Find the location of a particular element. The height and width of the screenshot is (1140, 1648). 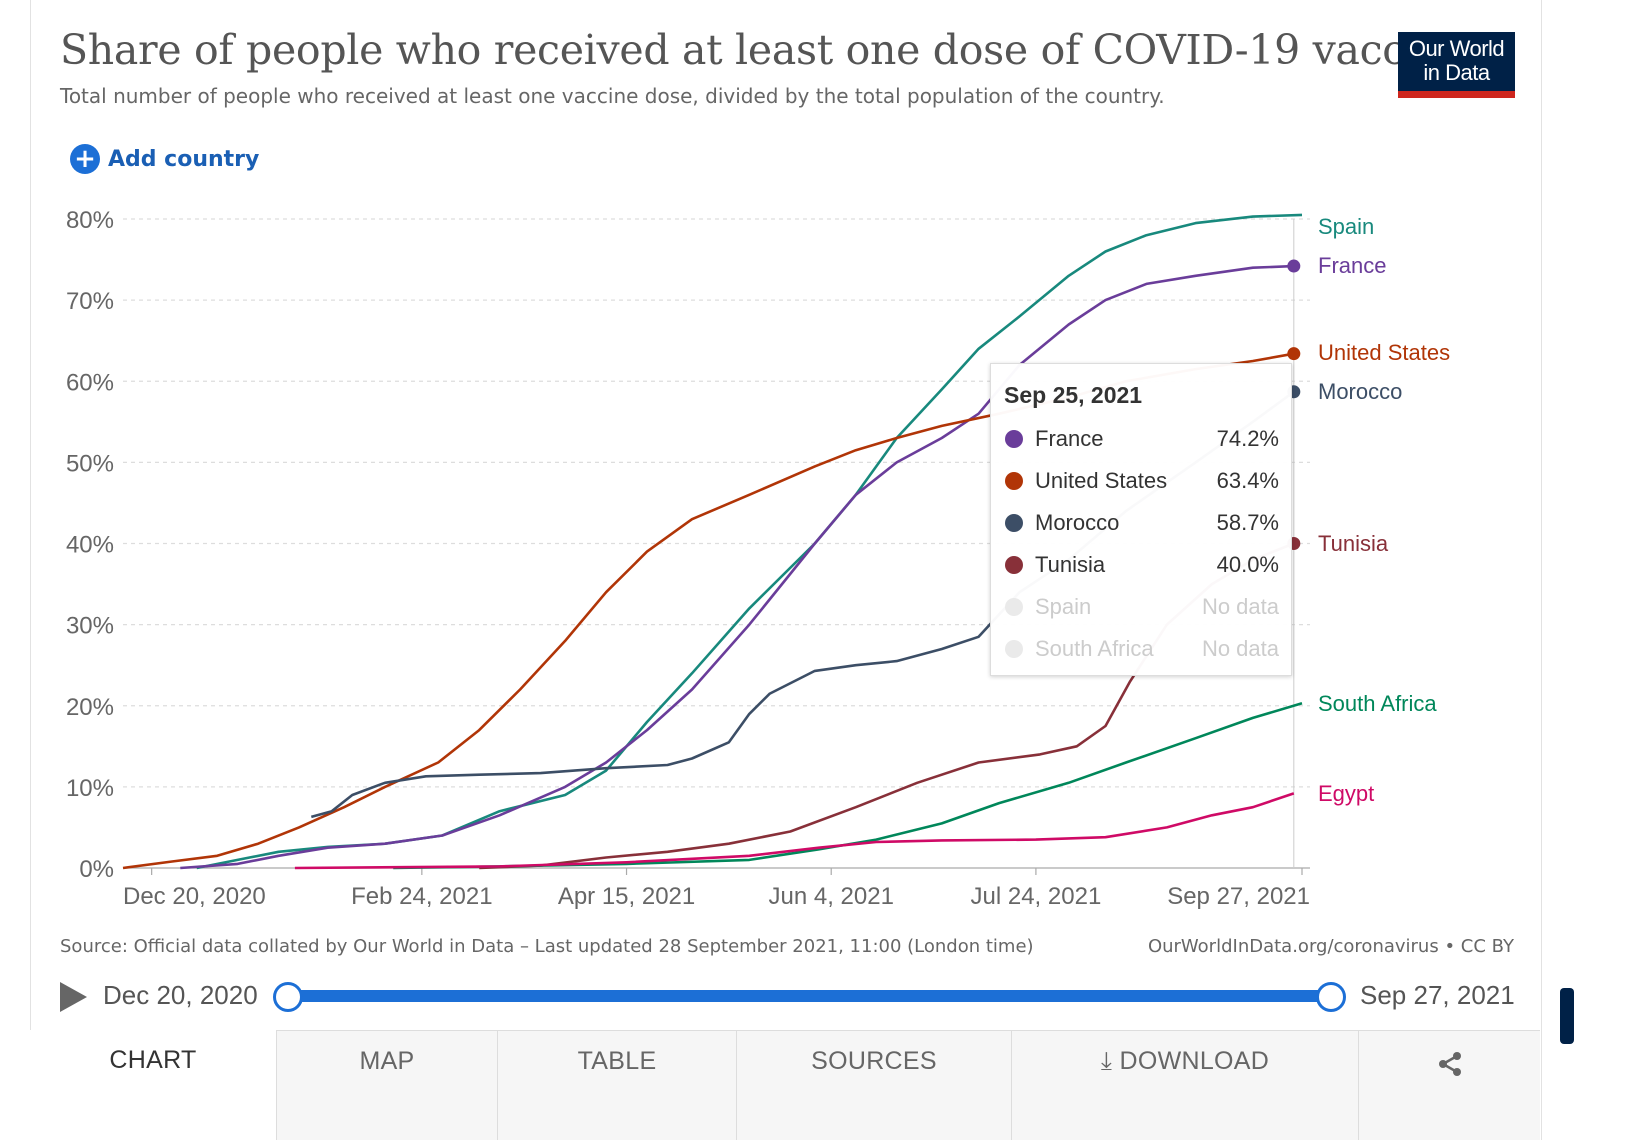

tab-map: MAP is located at coordinates (386, 1085).